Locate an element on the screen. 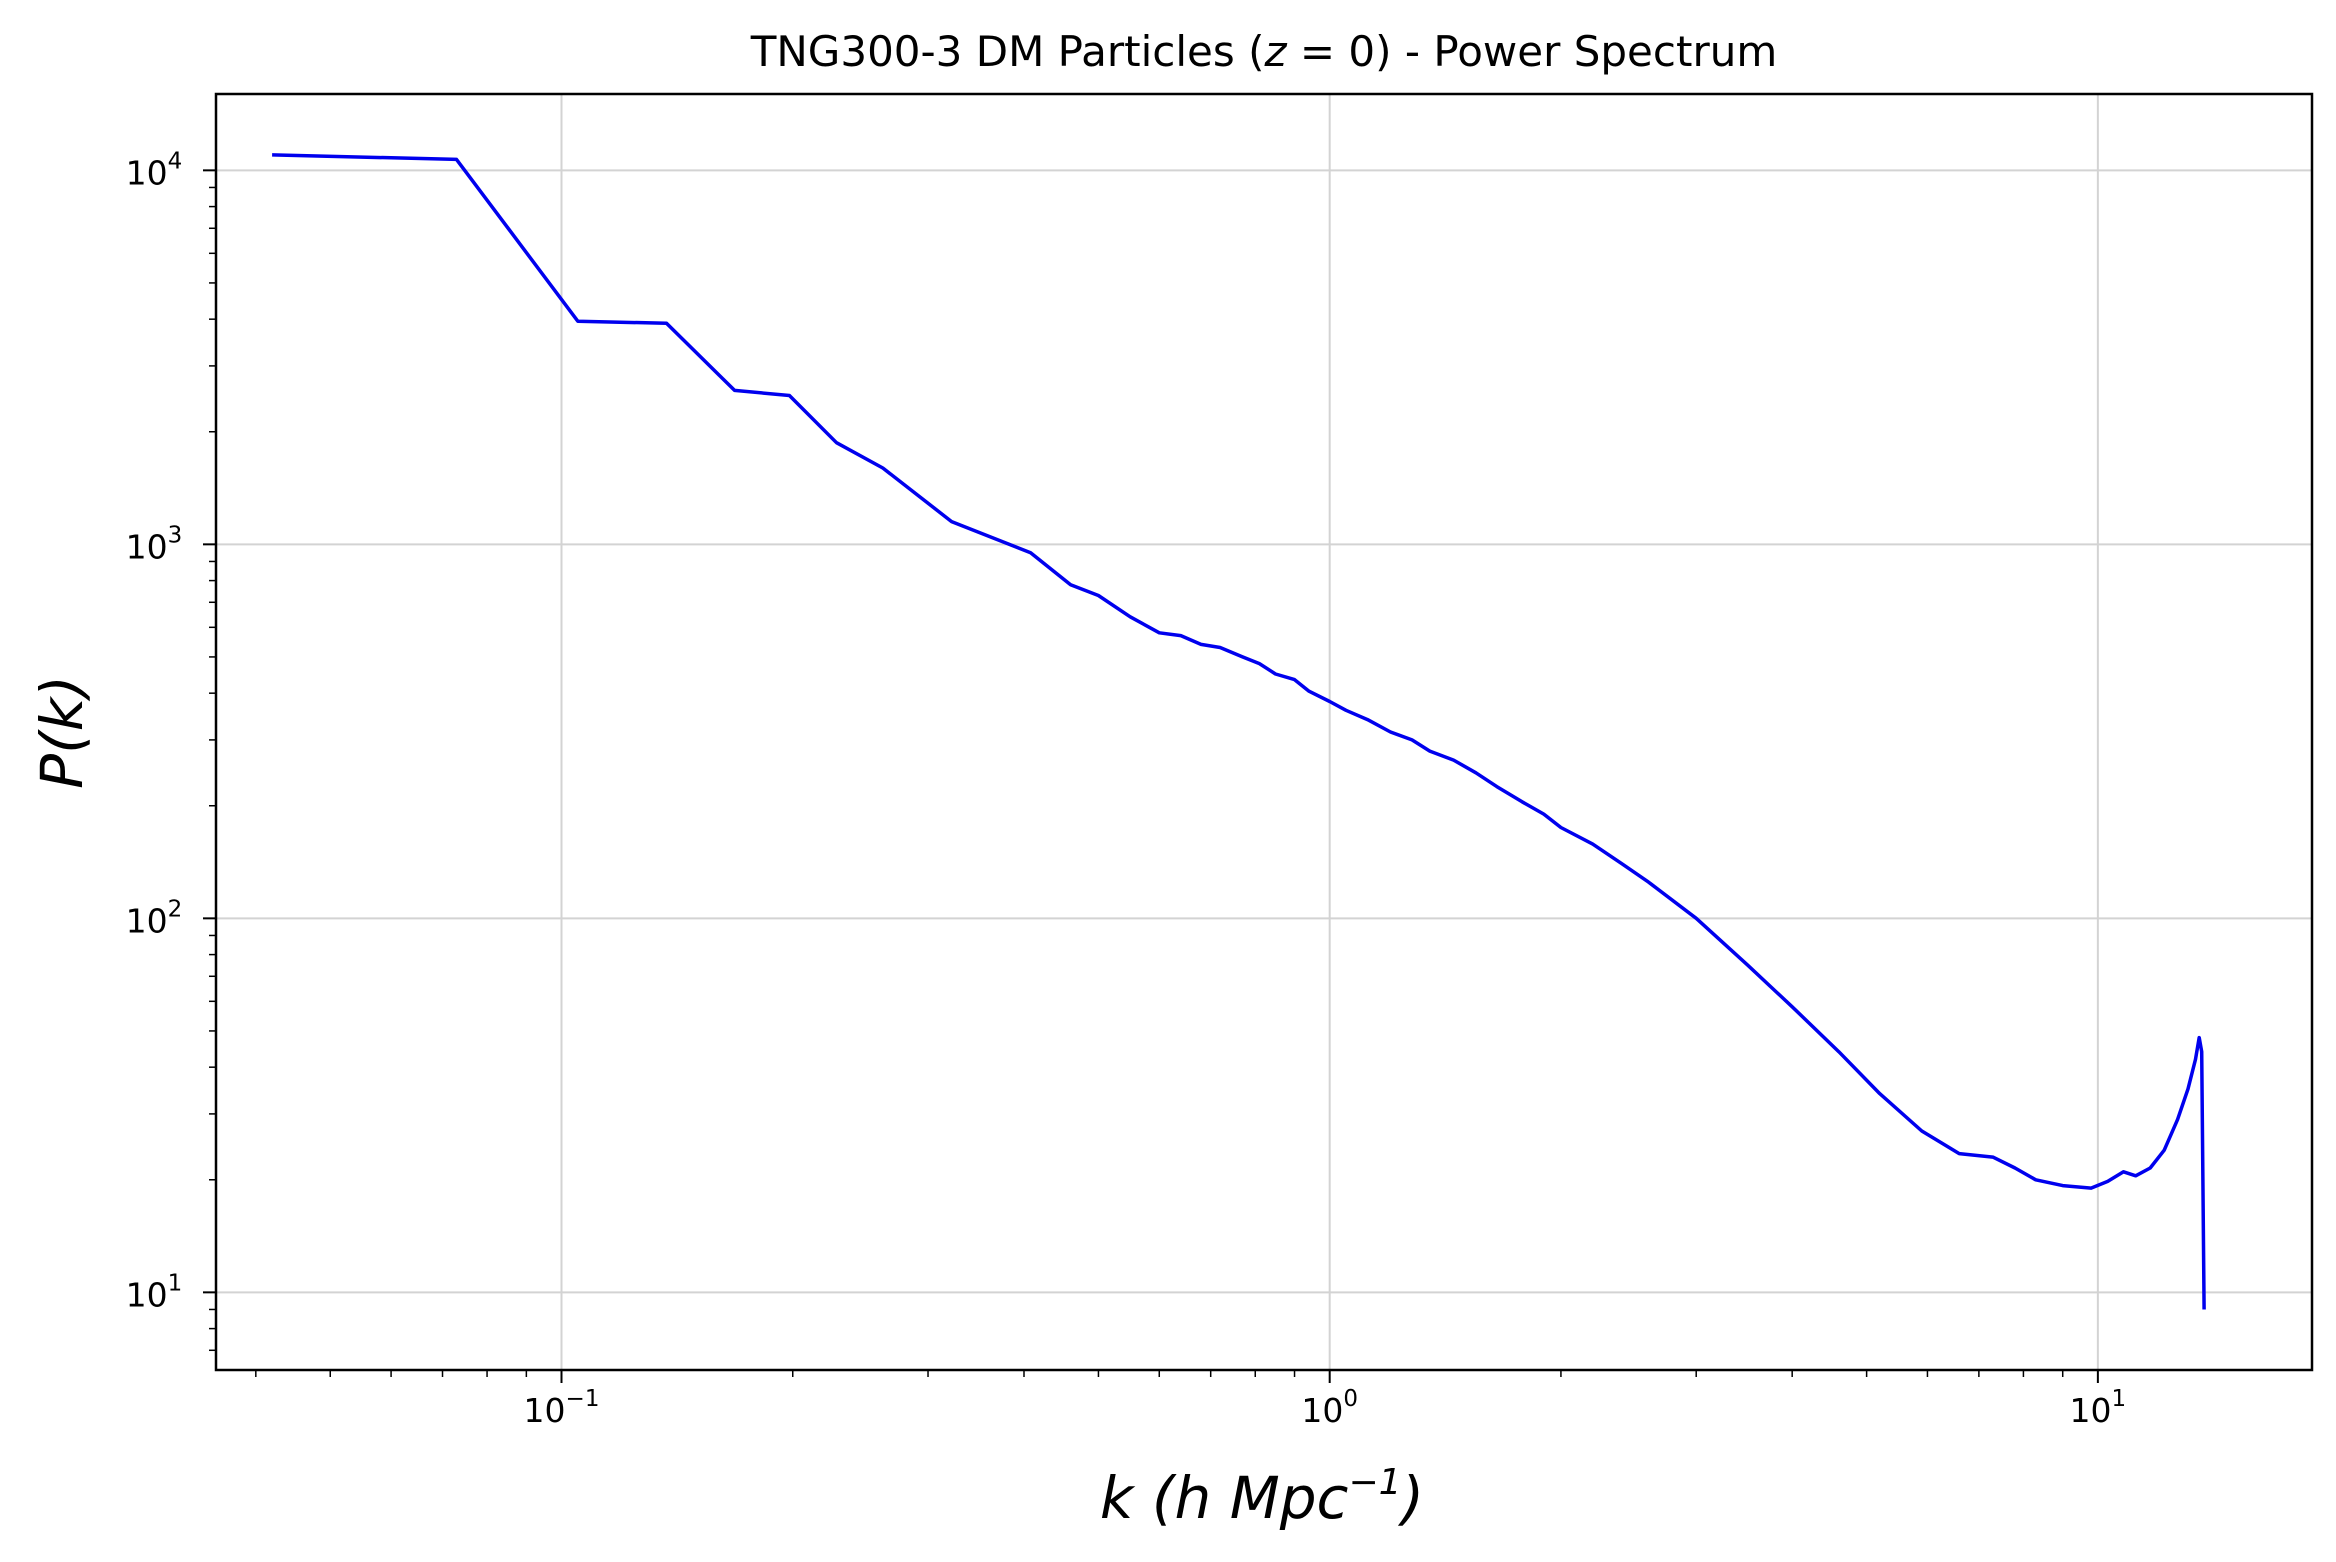 Image resolution: width=2336 pixels, height=1562 pixels. x-tick-label: 10⁻¹ is located at coordinates (562, 1408).